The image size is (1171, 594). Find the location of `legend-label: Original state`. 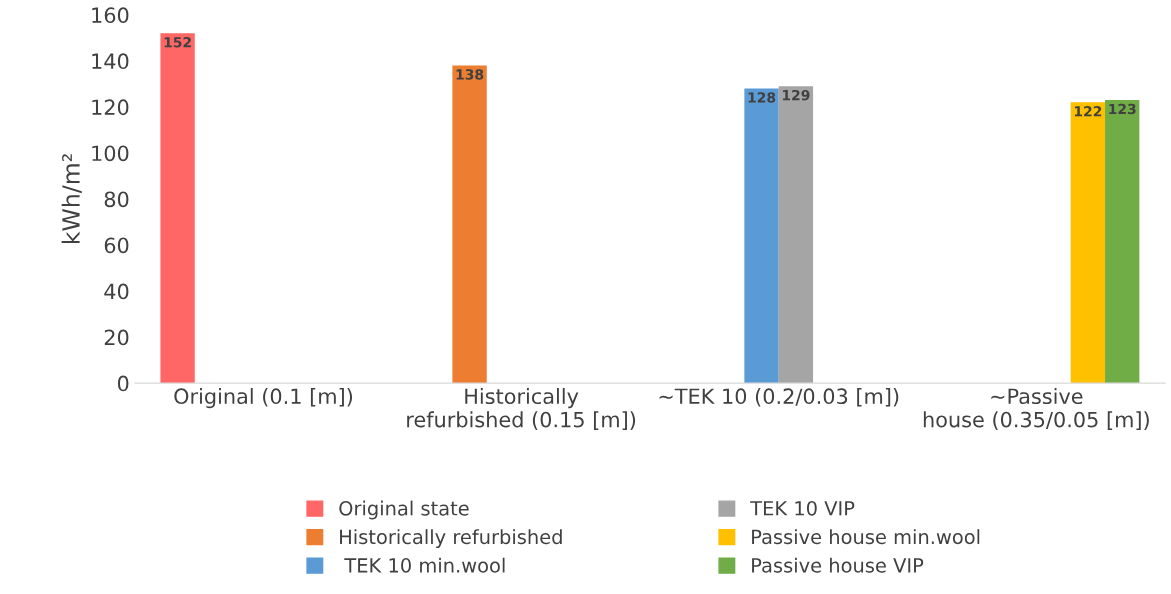

legend-label: Original state is located at coordinates (404, 510).